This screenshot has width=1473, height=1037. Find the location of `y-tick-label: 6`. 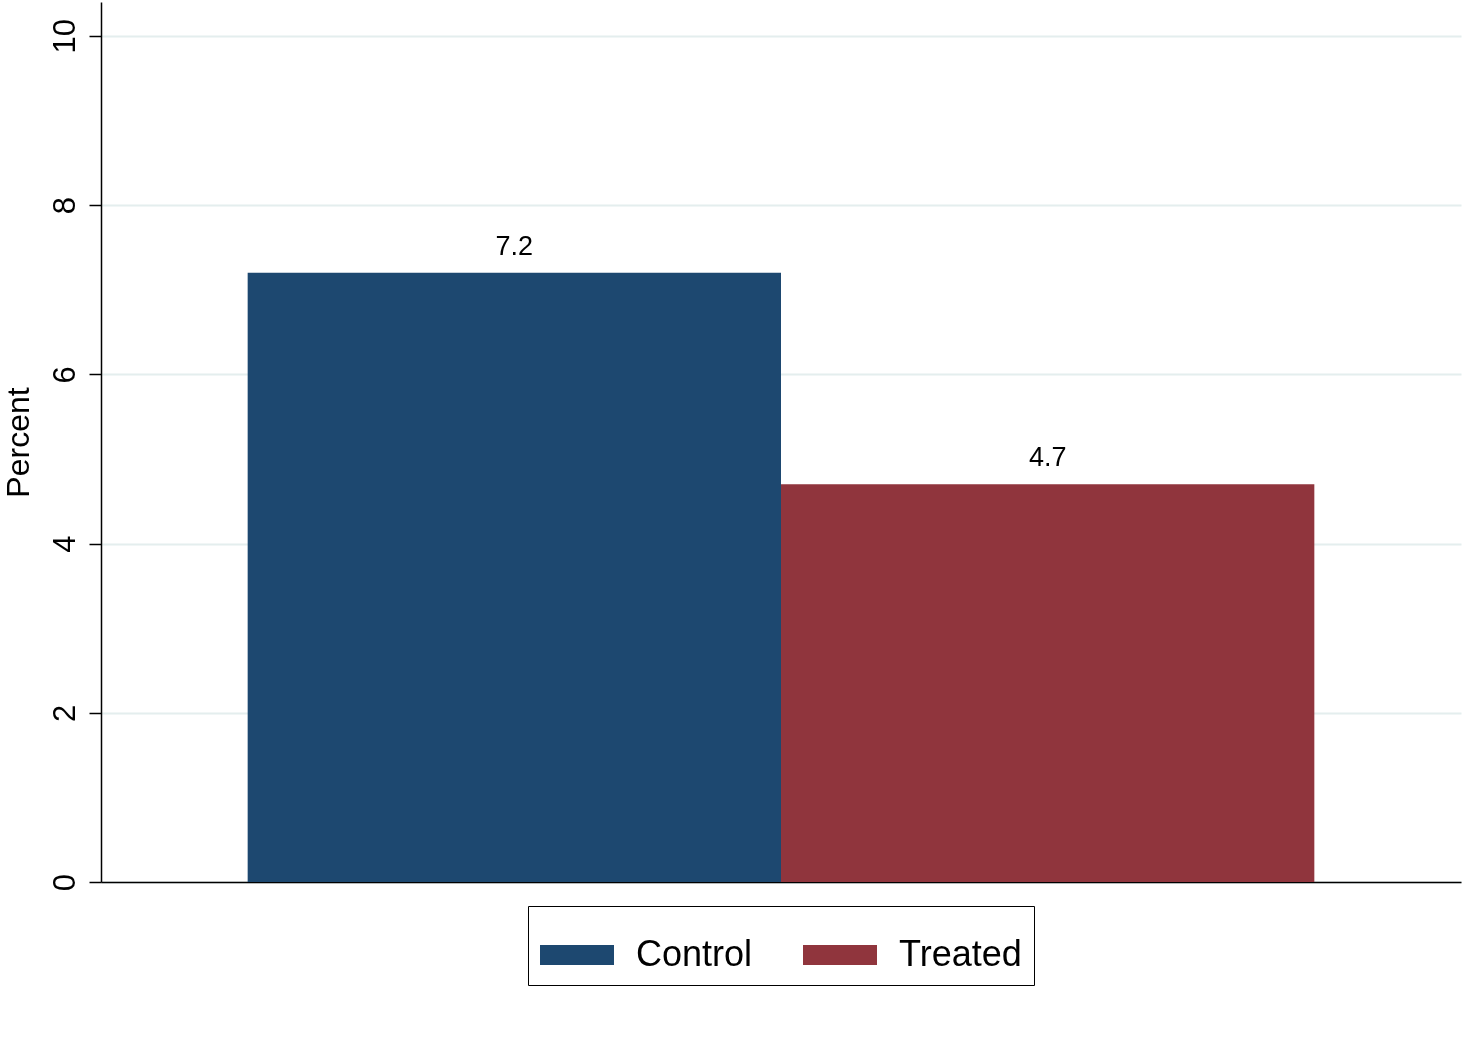

y-tick-label: 6 is located at coordinates (64, 375).